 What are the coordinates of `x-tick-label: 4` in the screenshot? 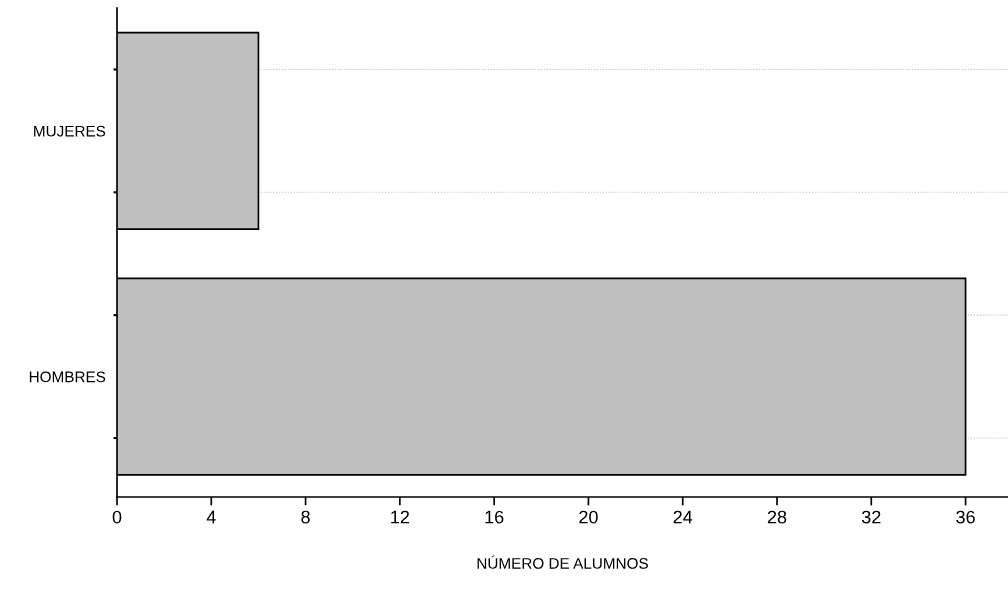 It's located at (211, 517).